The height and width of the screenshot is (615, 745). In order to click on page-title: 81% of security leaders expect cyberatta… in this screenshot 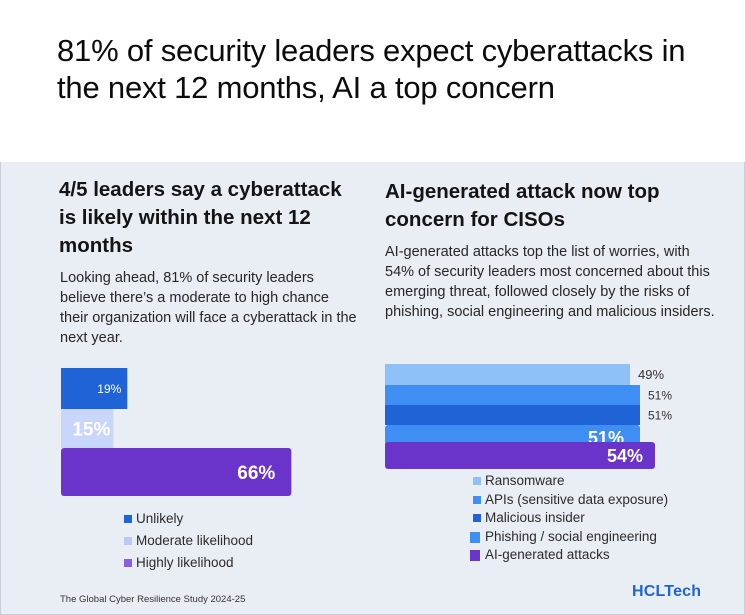, I will do `click(371, 69)`.